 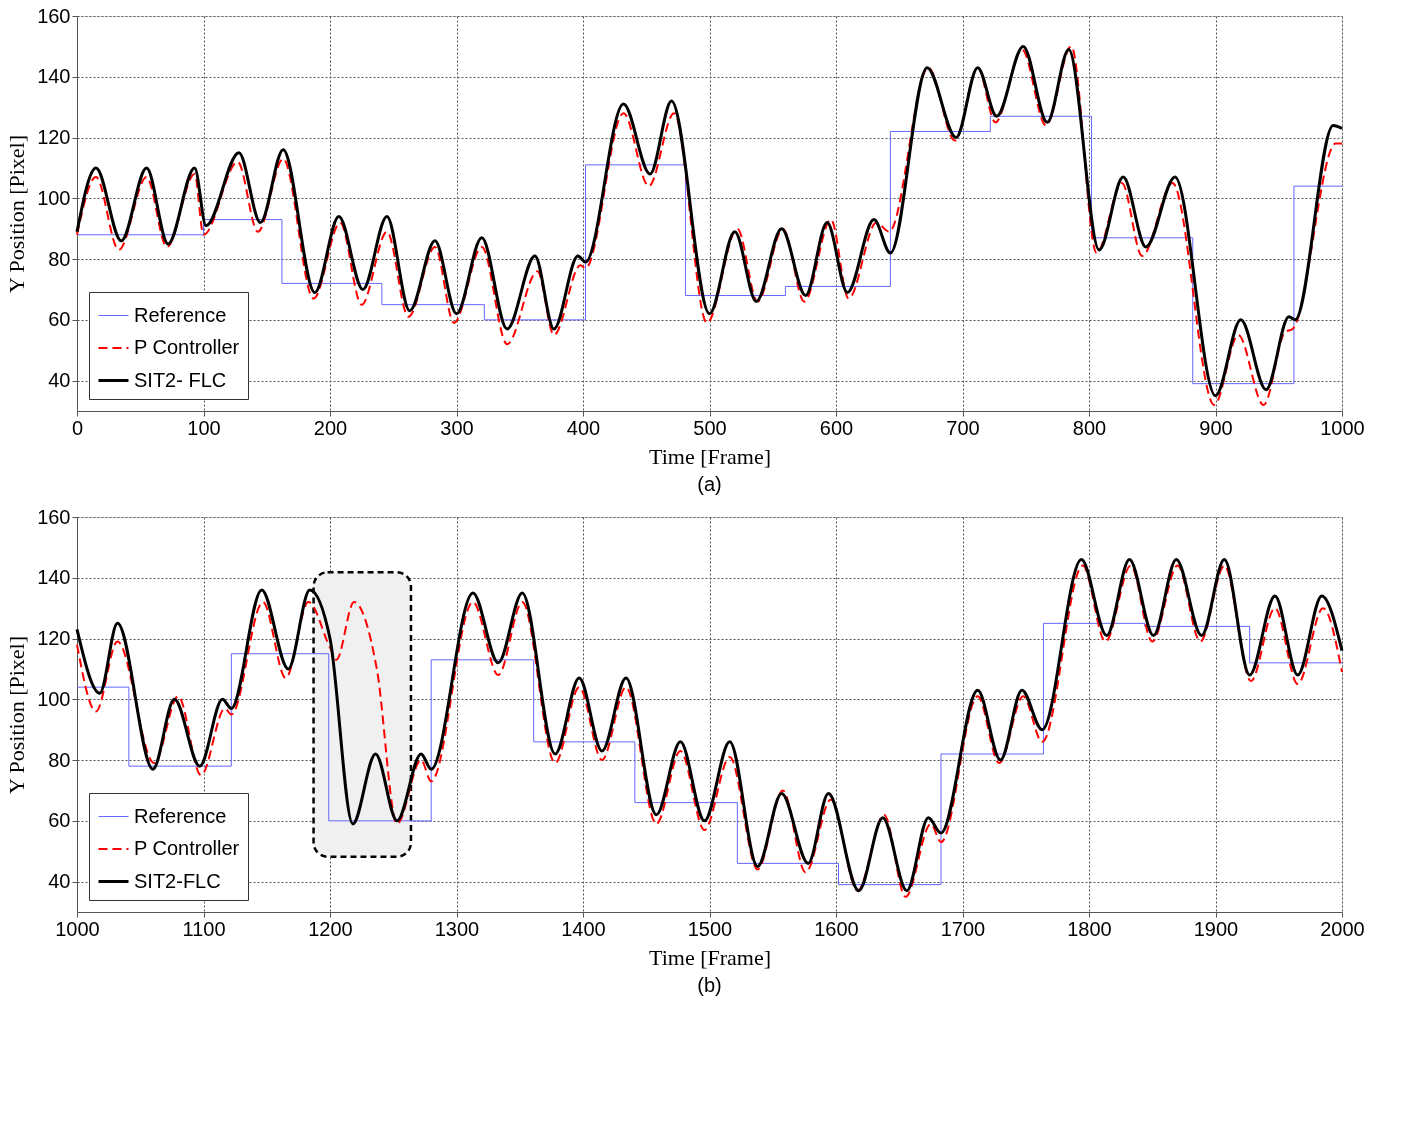 I want to click on x-tick-label: 800, so click(x=1089, y=427).